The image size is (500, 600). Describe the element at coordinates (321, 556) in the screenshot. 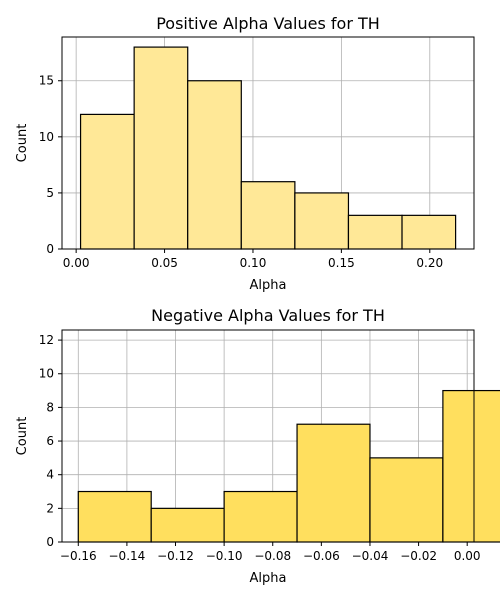

I see `x-tick-label: −0.06` at that location.